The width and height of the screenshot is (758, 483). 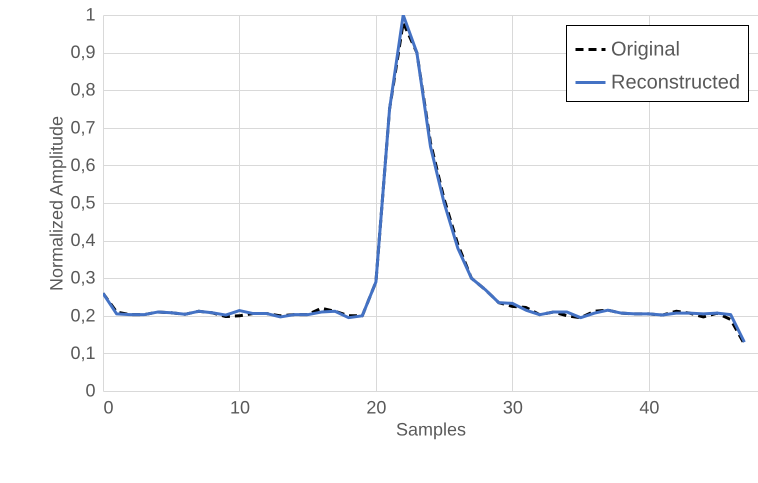 I want to click on y-tick-label: 0,3, so click(x=83, y=278).